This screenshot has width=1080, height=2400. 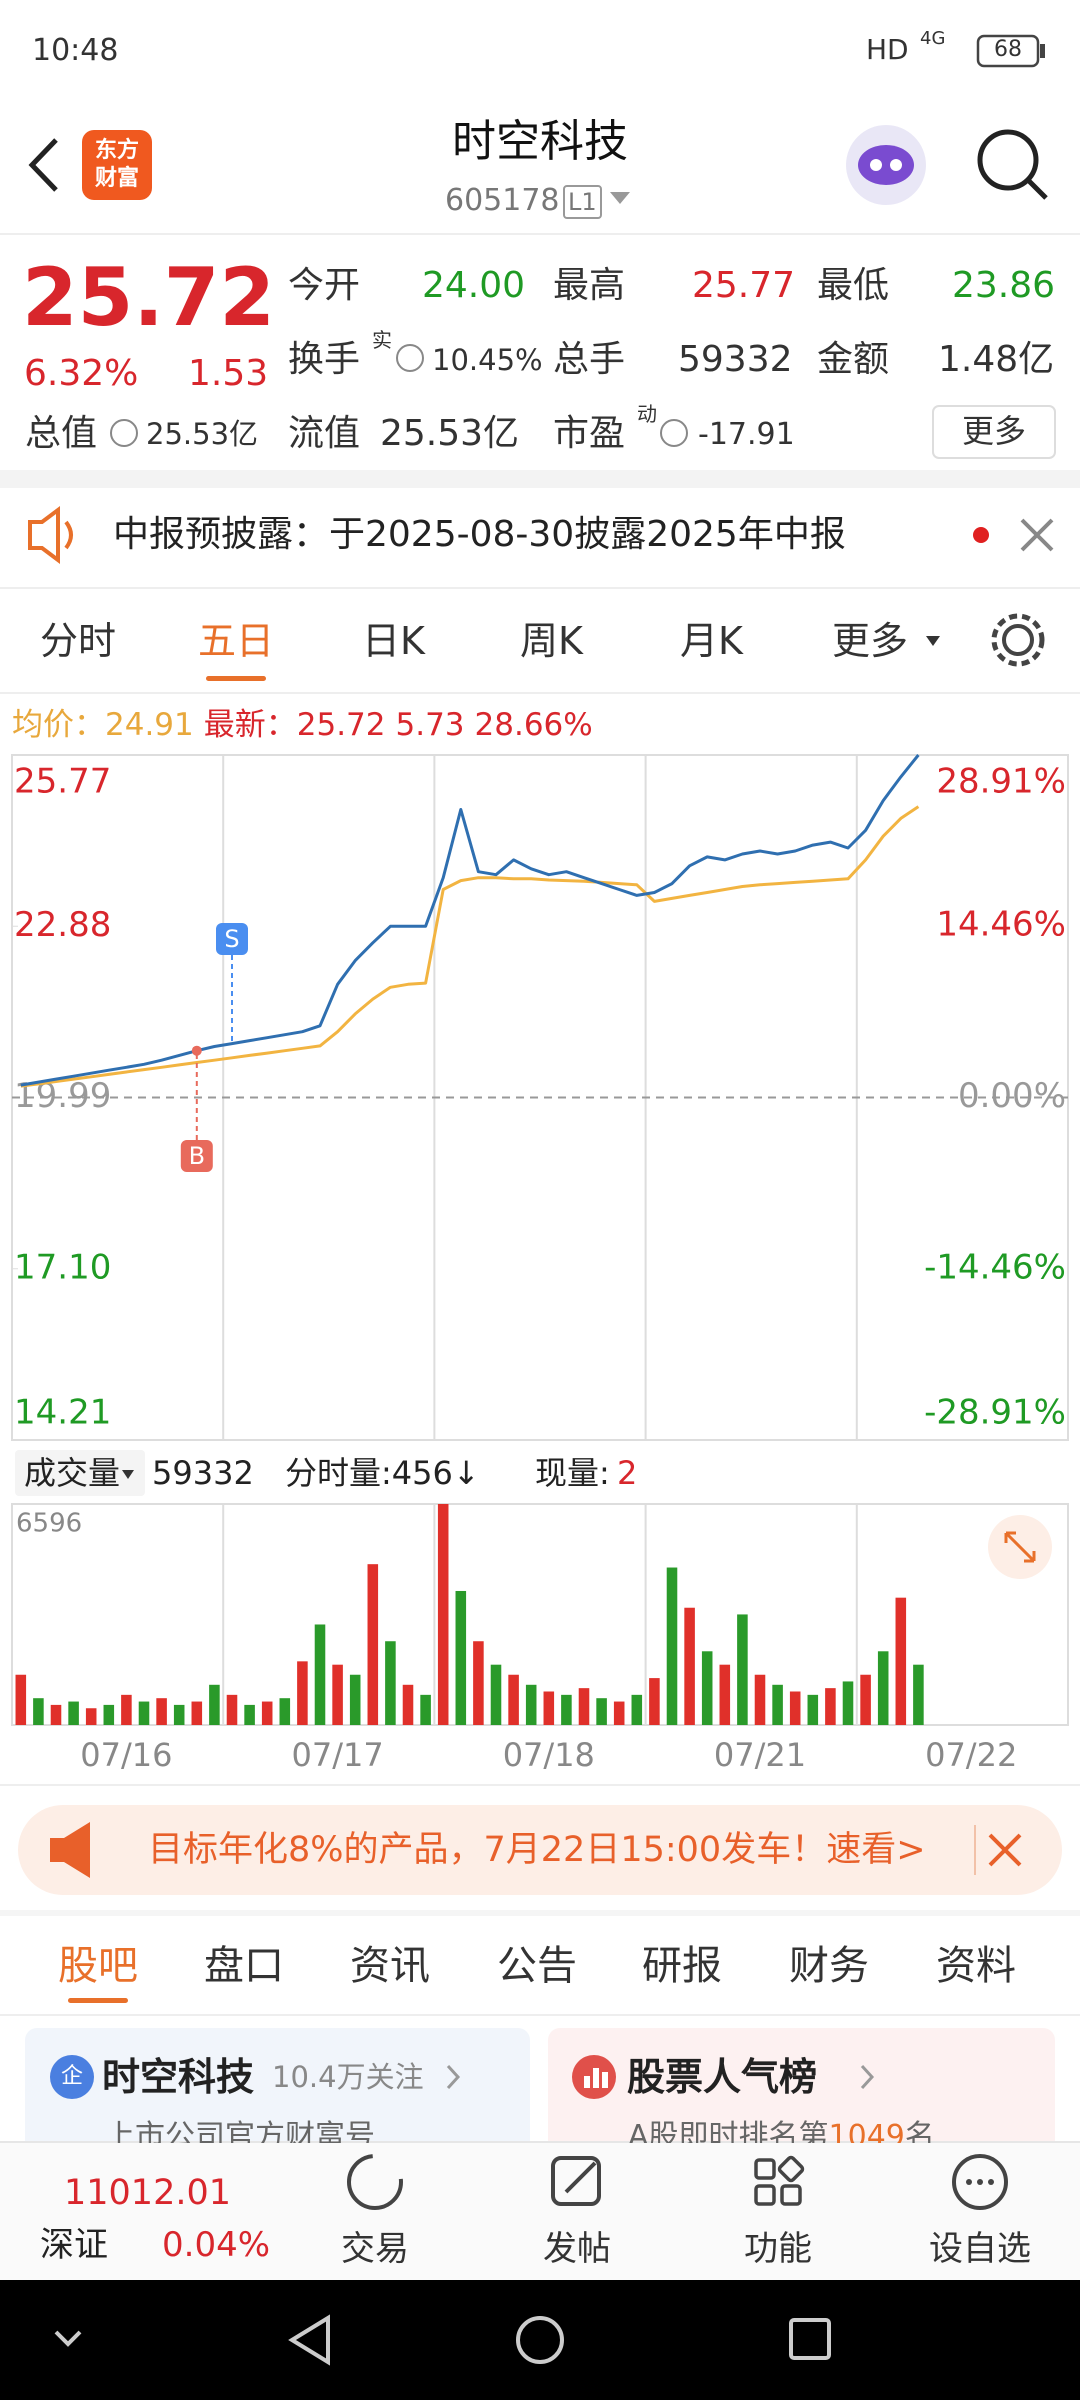 What do you see at coordinates (589, 285) in the screenshot?
I see `field-label: 最高` at bounding box center [589, 285].